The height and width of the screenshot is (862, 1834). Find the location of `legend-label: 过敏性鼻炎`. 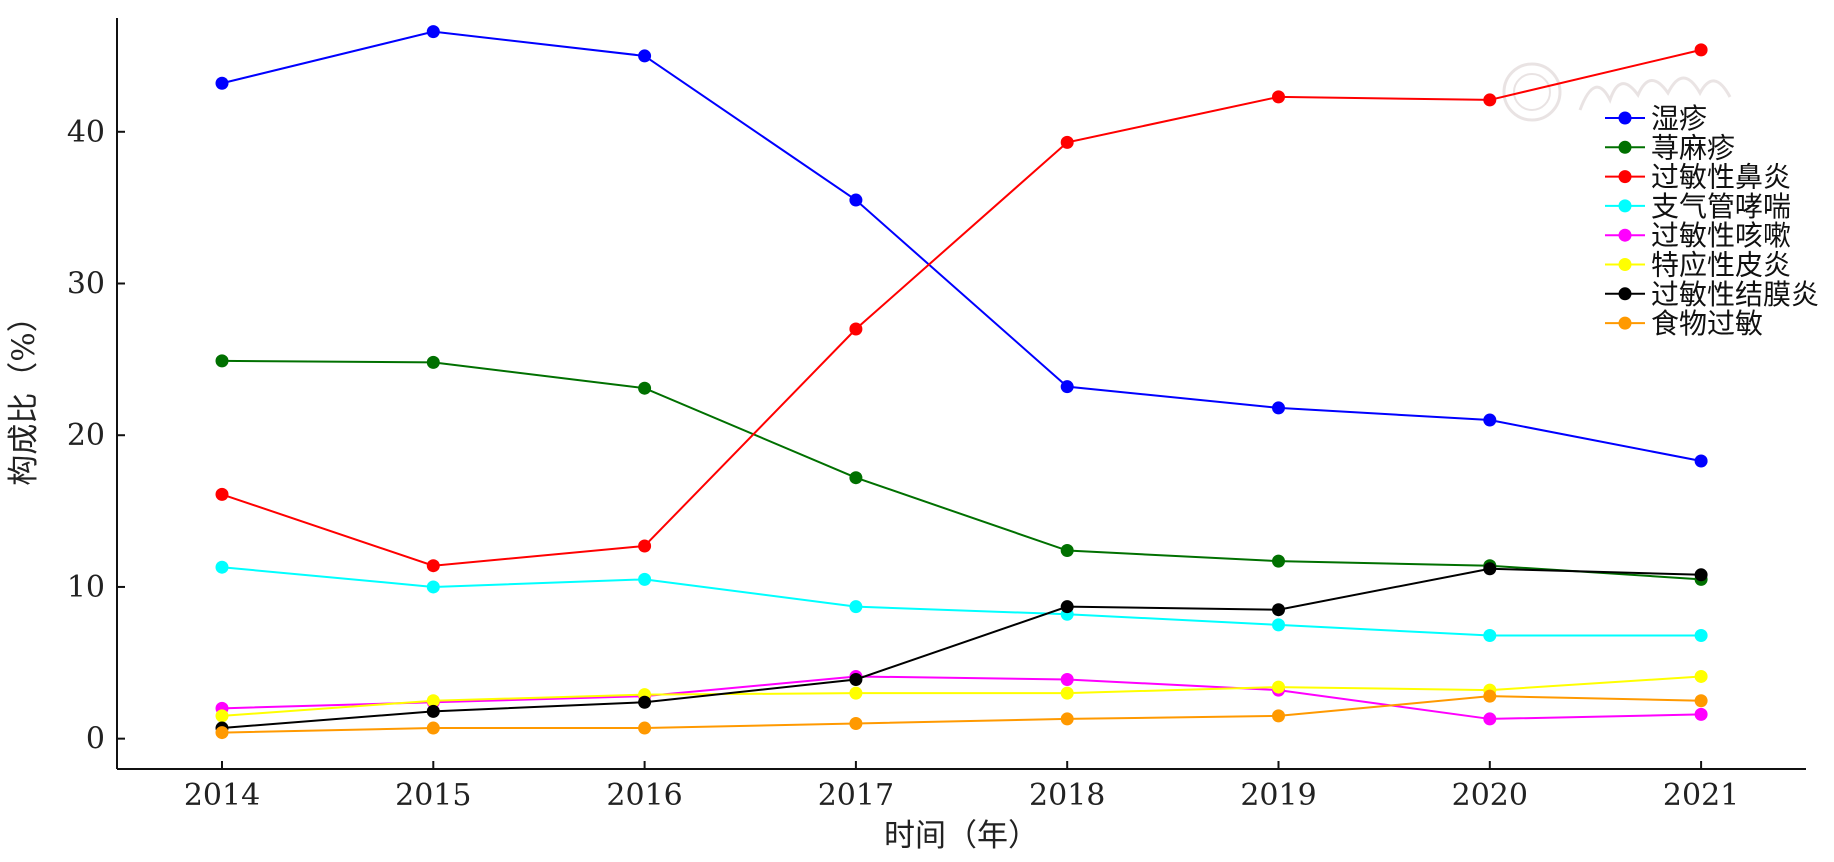

legend-label: 过敏性鼻炎 is located at coordinates (1721, 177).